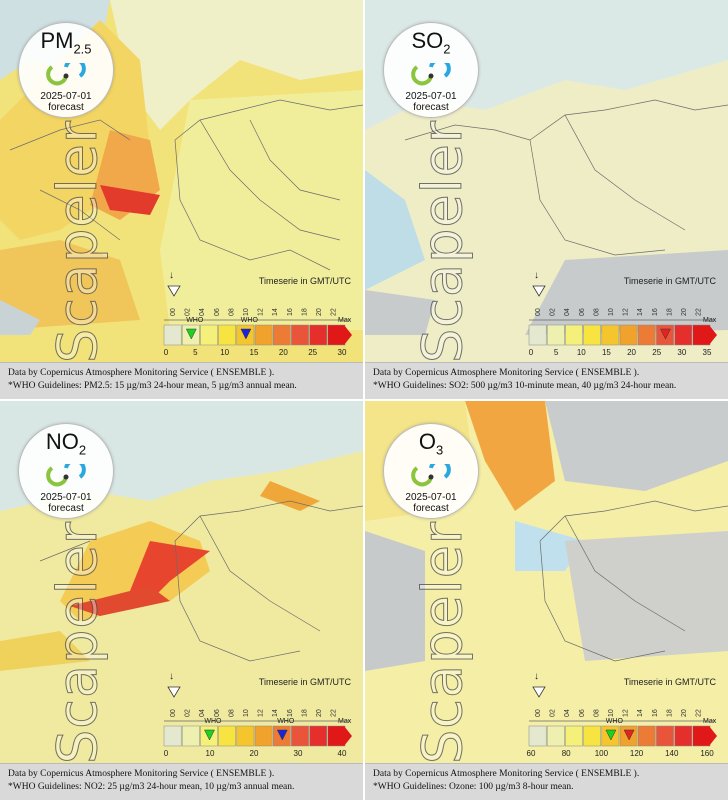 The height and width of the screenshot is (800, 728). What do you see at coordinates (275, 713) in the screenshot?
I see `hour-label: 14` at bounding box center [275, 713].